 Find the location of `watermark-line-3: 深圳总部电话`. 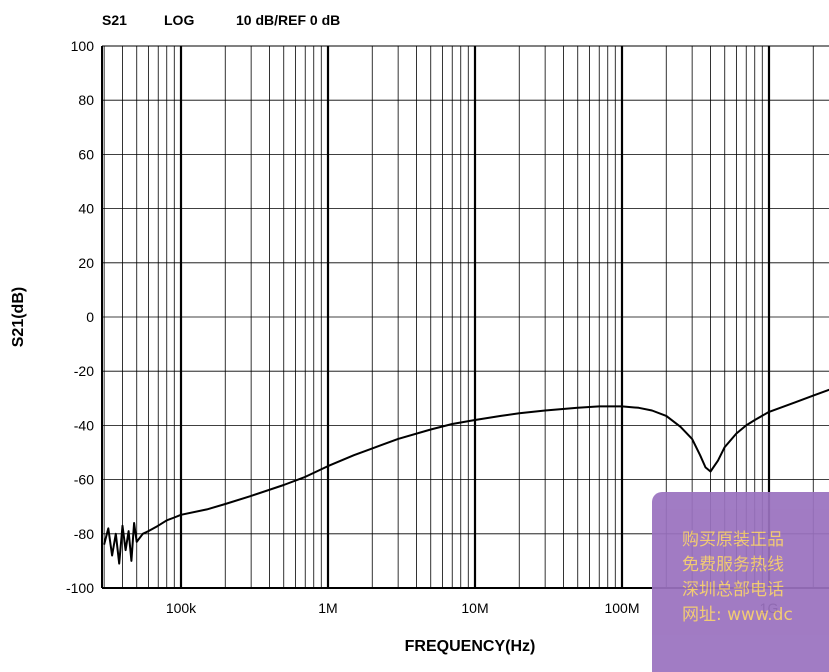

watermark-line-3: 深圳总部电话 is located at coordinates (733, 590).